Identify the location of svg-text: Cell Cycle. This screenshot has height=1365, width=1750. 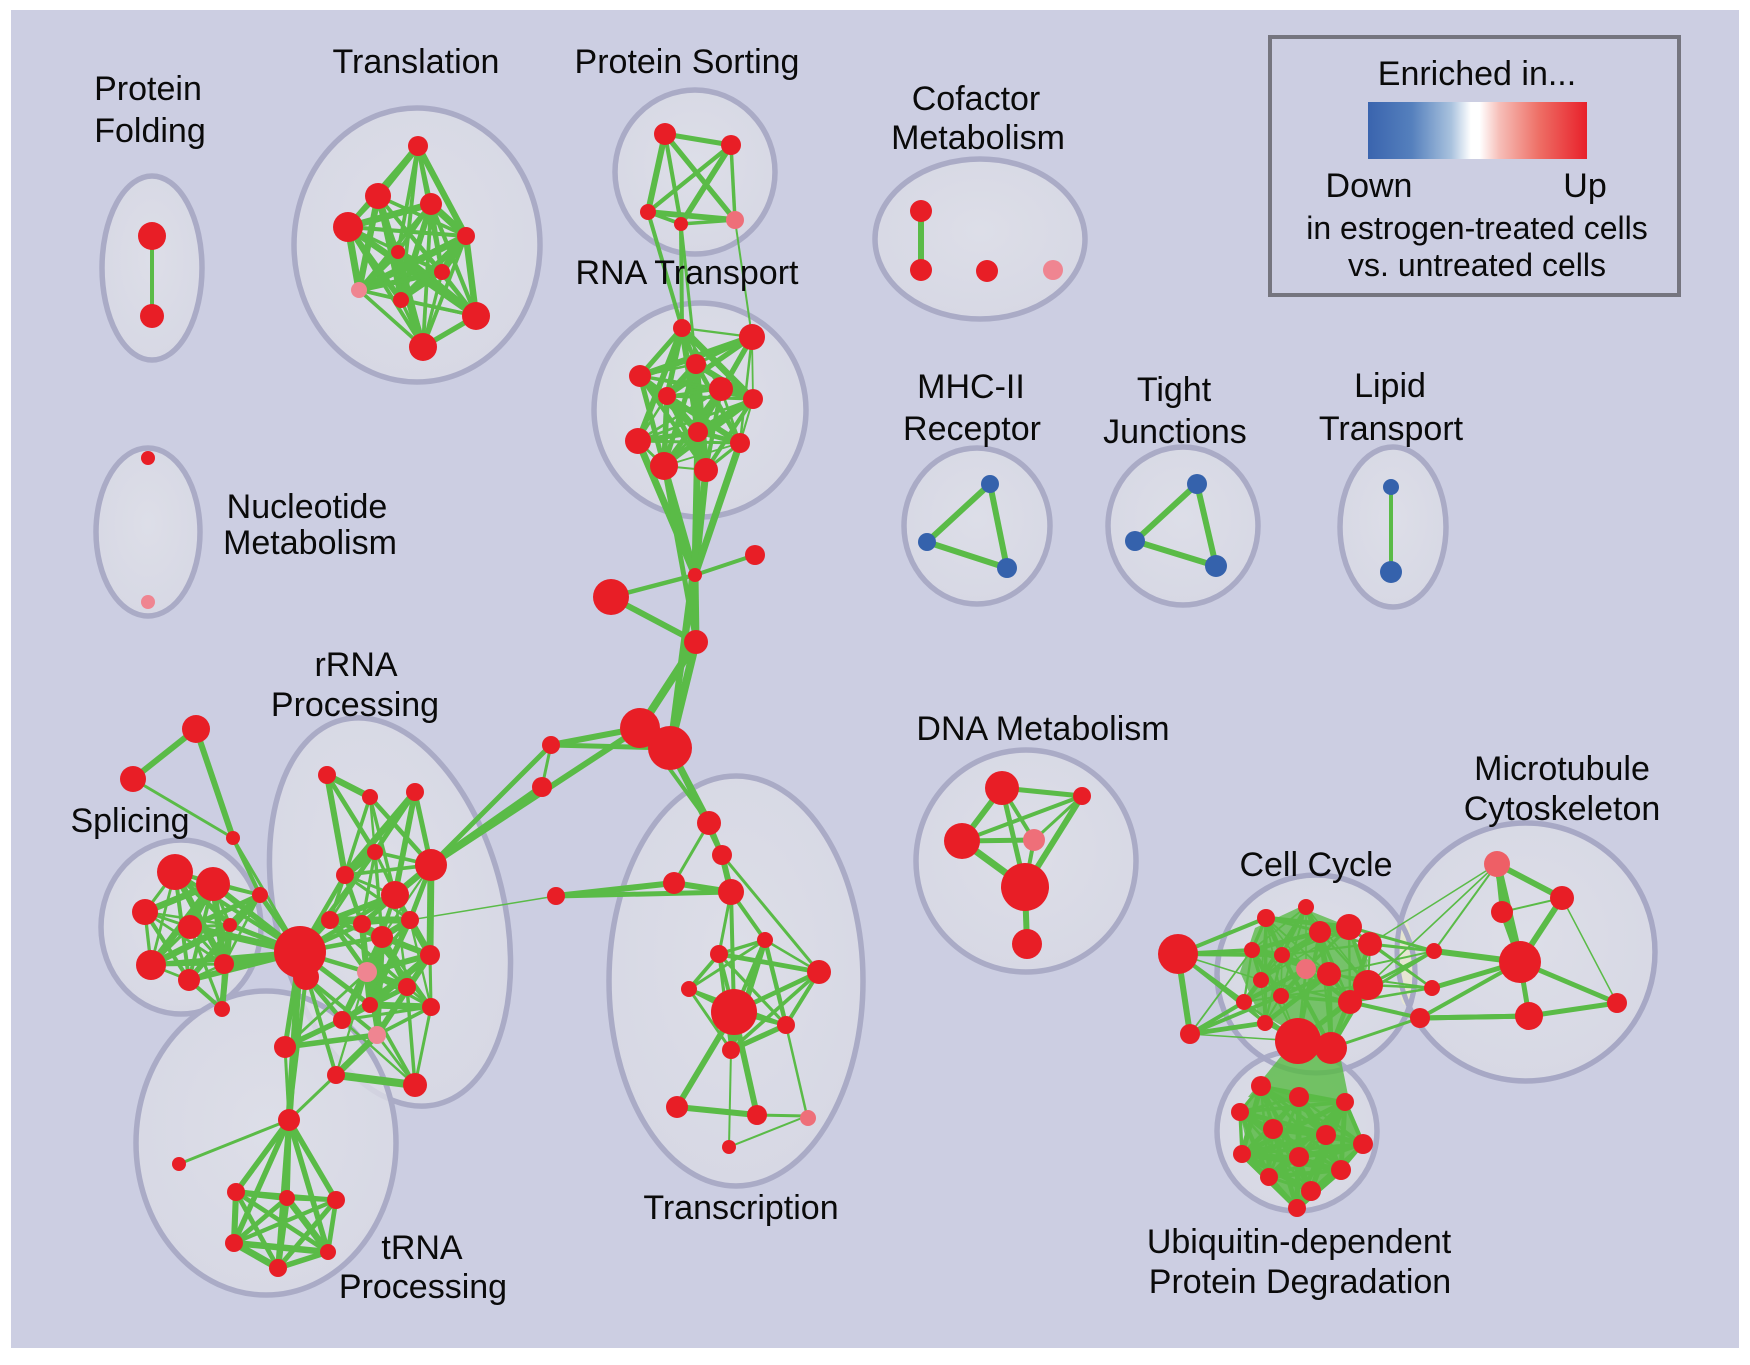
(1315, 865).